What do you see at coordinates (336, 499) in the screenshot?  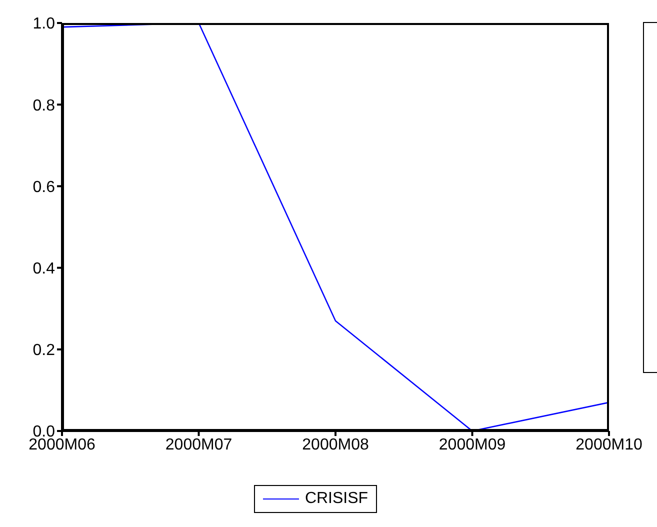 I see `legend-label: CRISISF` at bounding box center [336, 499].